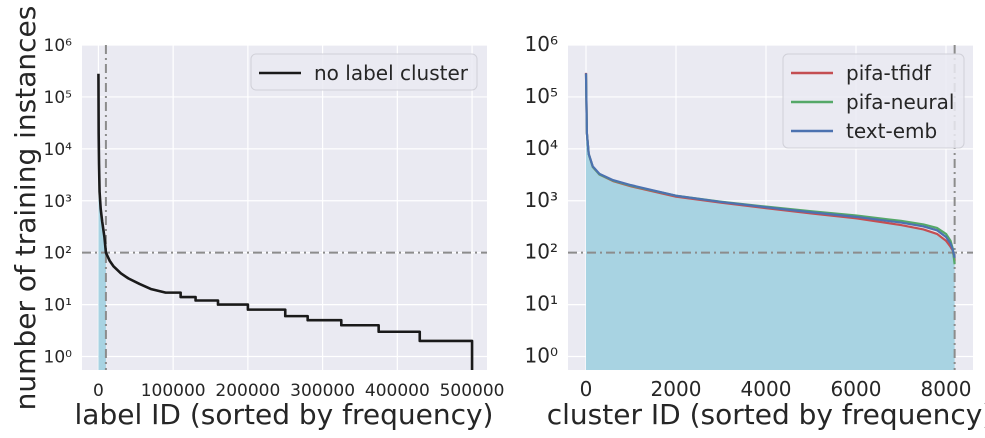 Image resolution: width=985 pixels, height=438 pixels. What do you see at coordinates (322, 391) in the screenshot?
I see `x-tick-label: 300000` at bounding box center [322, 391].